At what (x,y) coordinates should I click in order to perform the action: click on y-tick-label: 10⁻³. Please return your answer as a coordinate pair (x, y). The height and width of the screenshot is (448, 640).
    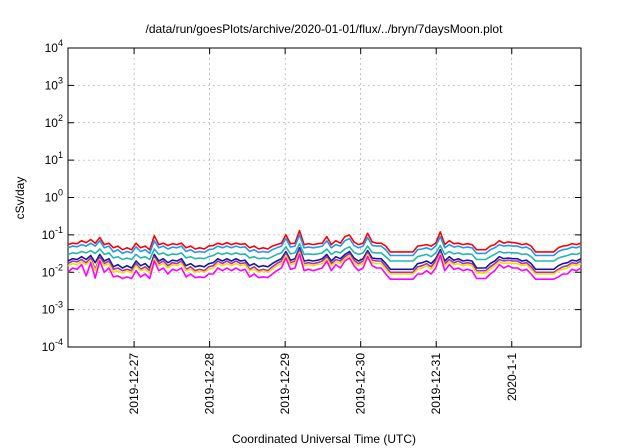
    Looking at the image, I should click on (52, 308).